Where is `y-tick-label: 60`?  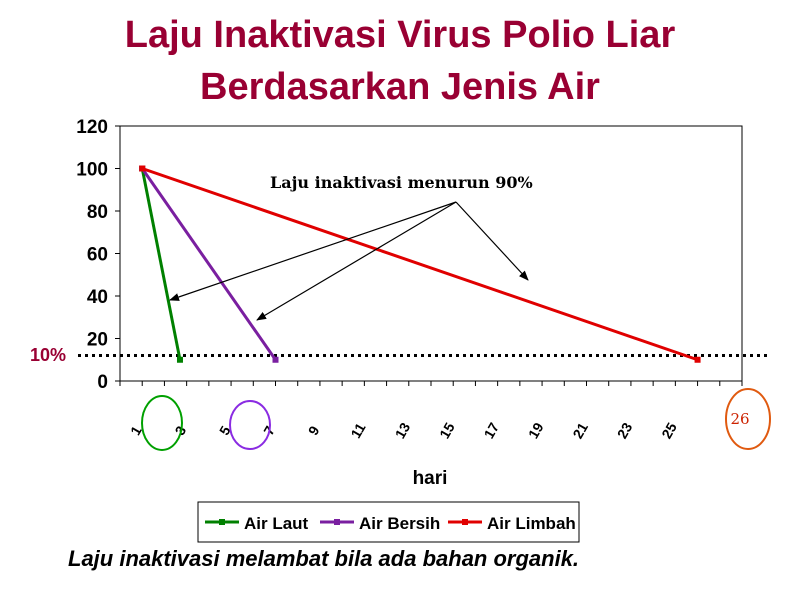 y-tick-label: 60 is located at coordinates (97, 255).